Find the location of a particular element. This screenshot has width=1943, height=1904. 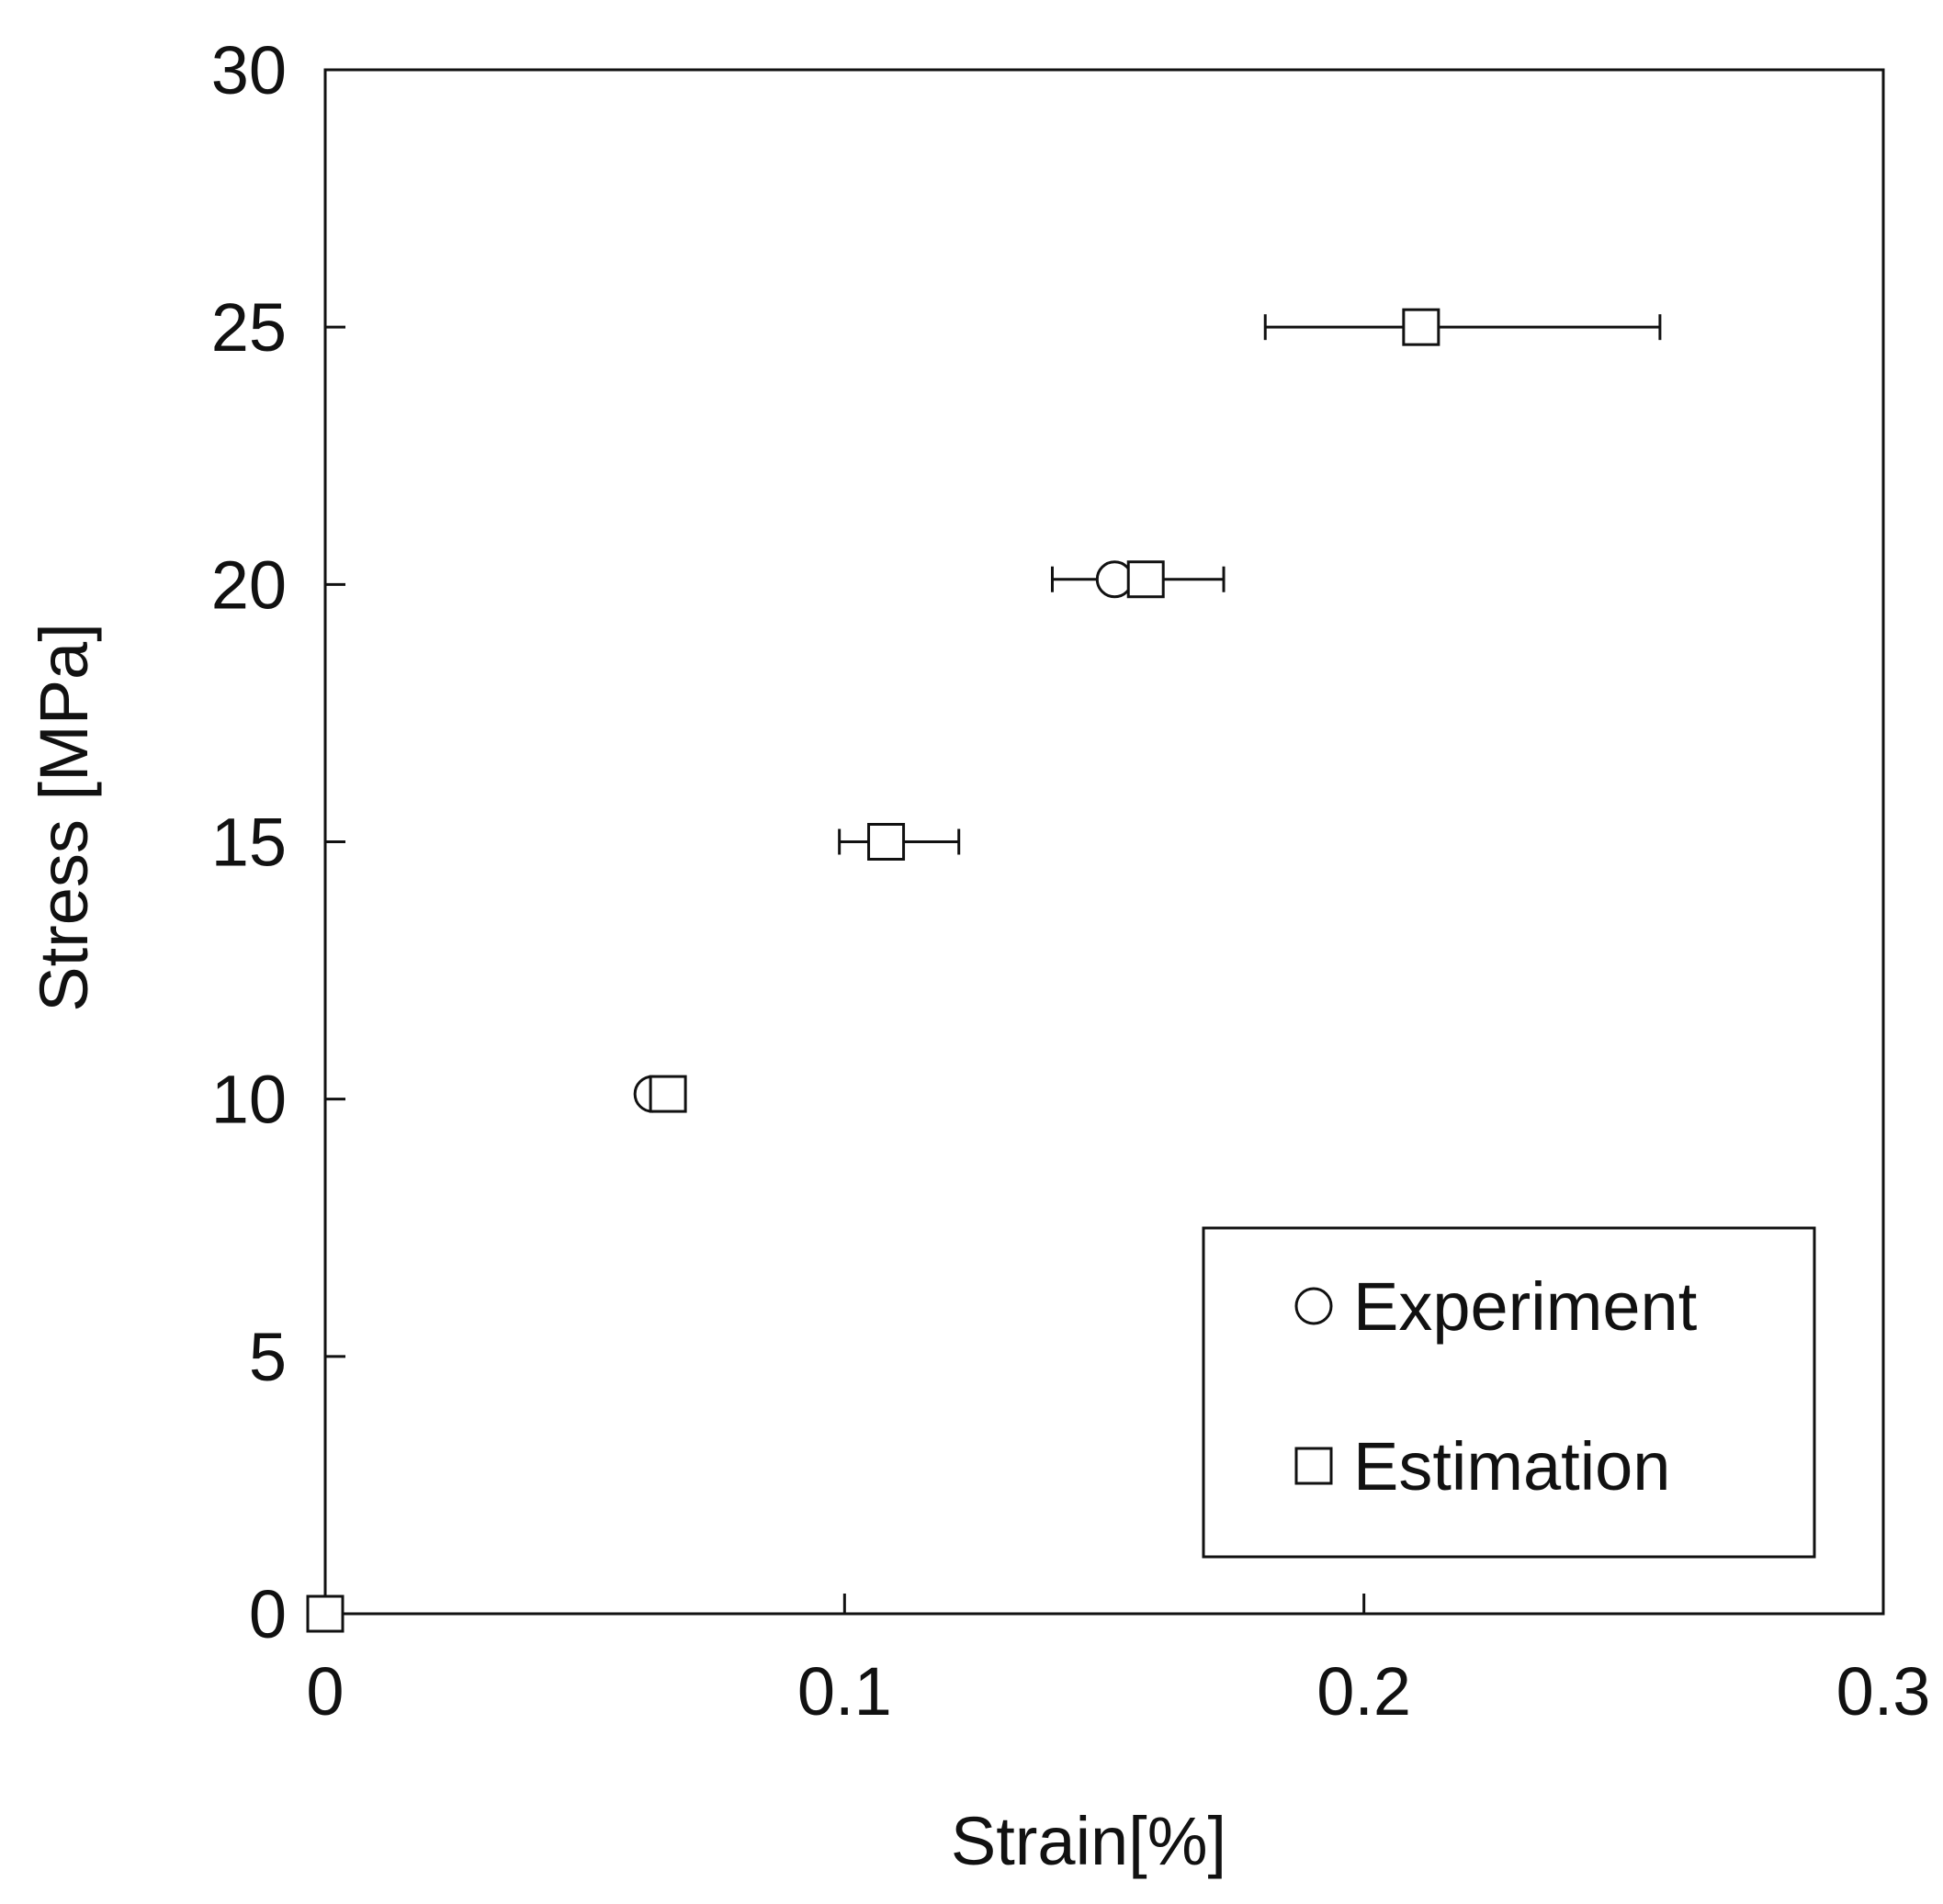

error-bars is located at coordinates (1250, 584).